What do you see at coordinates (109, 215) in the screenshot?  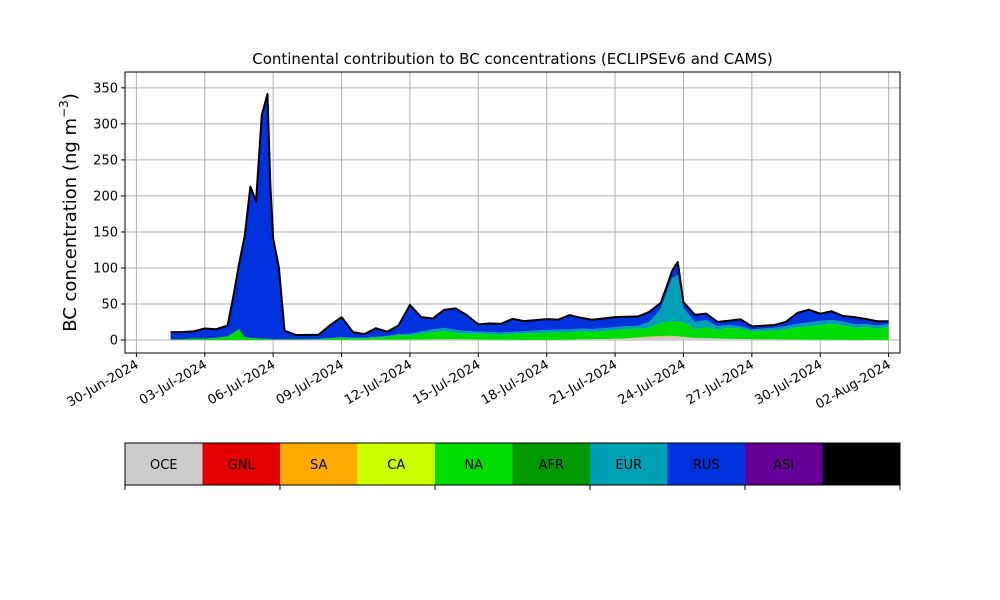 I see `y-axis: 0 50 100 150 200 250 300 350` at bounding box center [109, 215].